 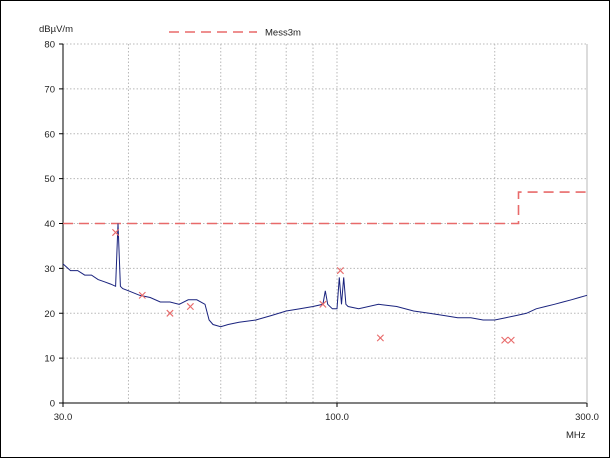 What do you see at coordinates (325, 208) in the screenshot?
I see `limit-line` at bounding box center [325, 208].